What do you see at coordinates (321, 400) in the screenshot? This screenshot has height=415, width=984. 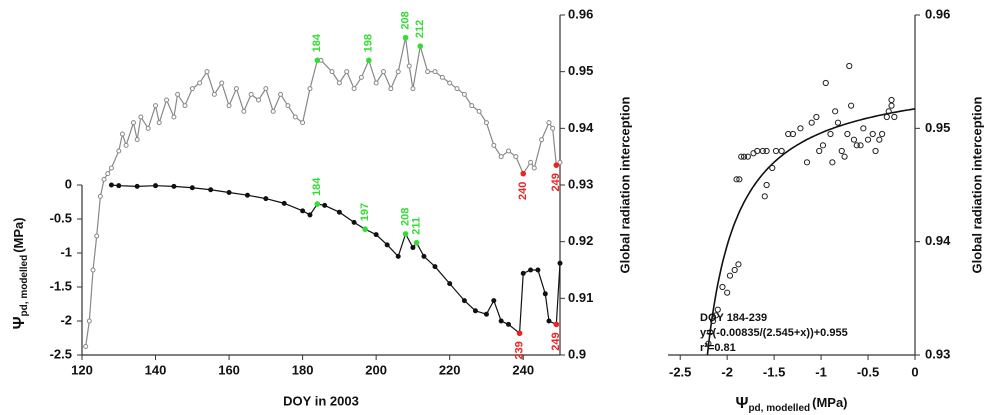 I see `x-axis-title: DOY in 2003` at bounding box center [321, 400].